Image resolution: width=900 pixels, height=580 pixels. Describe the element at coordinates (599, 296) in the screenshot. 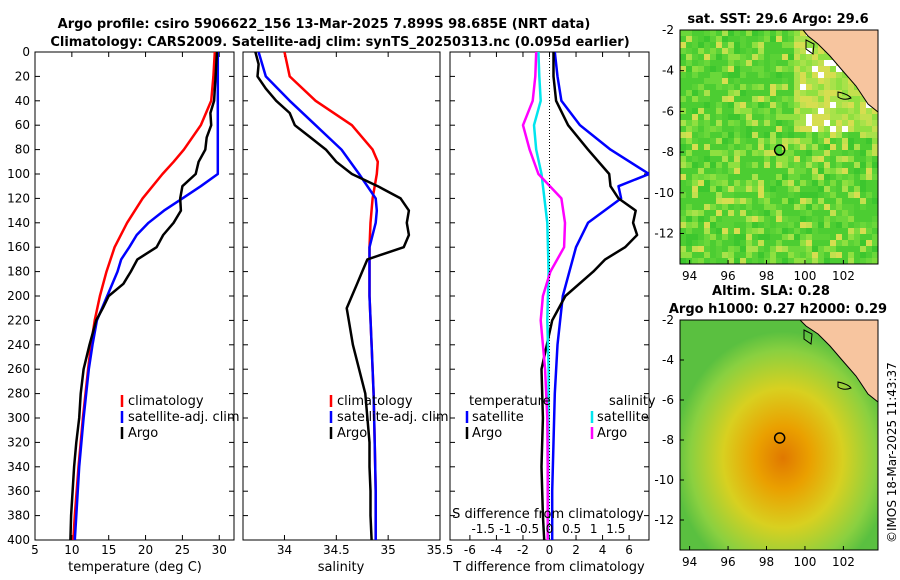

I see `series-line-t-satellite` at that location.